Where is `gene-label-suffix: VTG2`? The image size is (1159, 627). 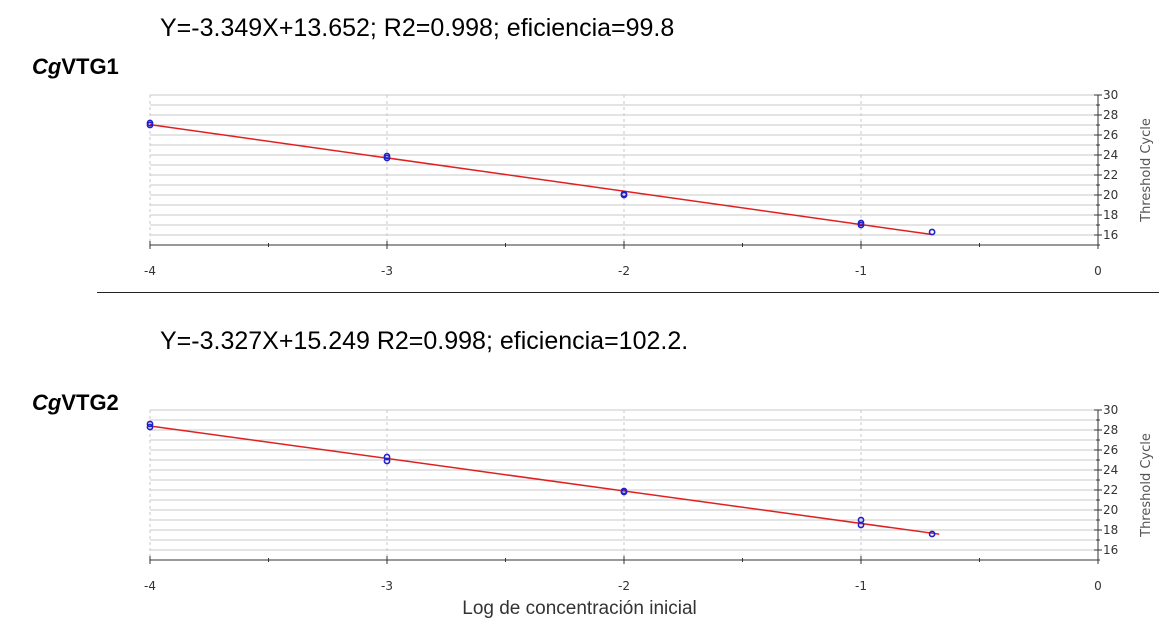
gene-label-suffix: VTG2 is located at coordinates (90, 402).